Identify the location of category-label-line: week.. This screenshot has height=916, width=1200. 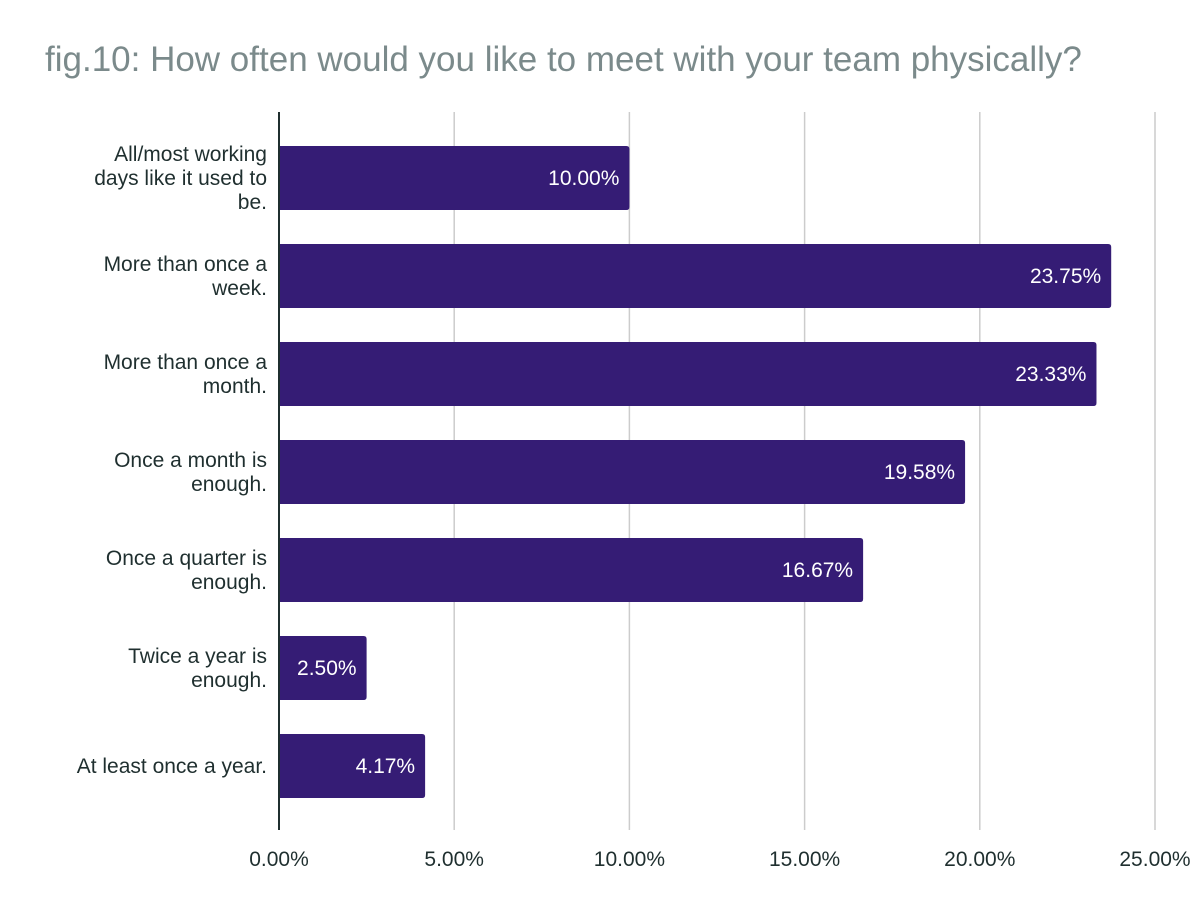
(239, 288).